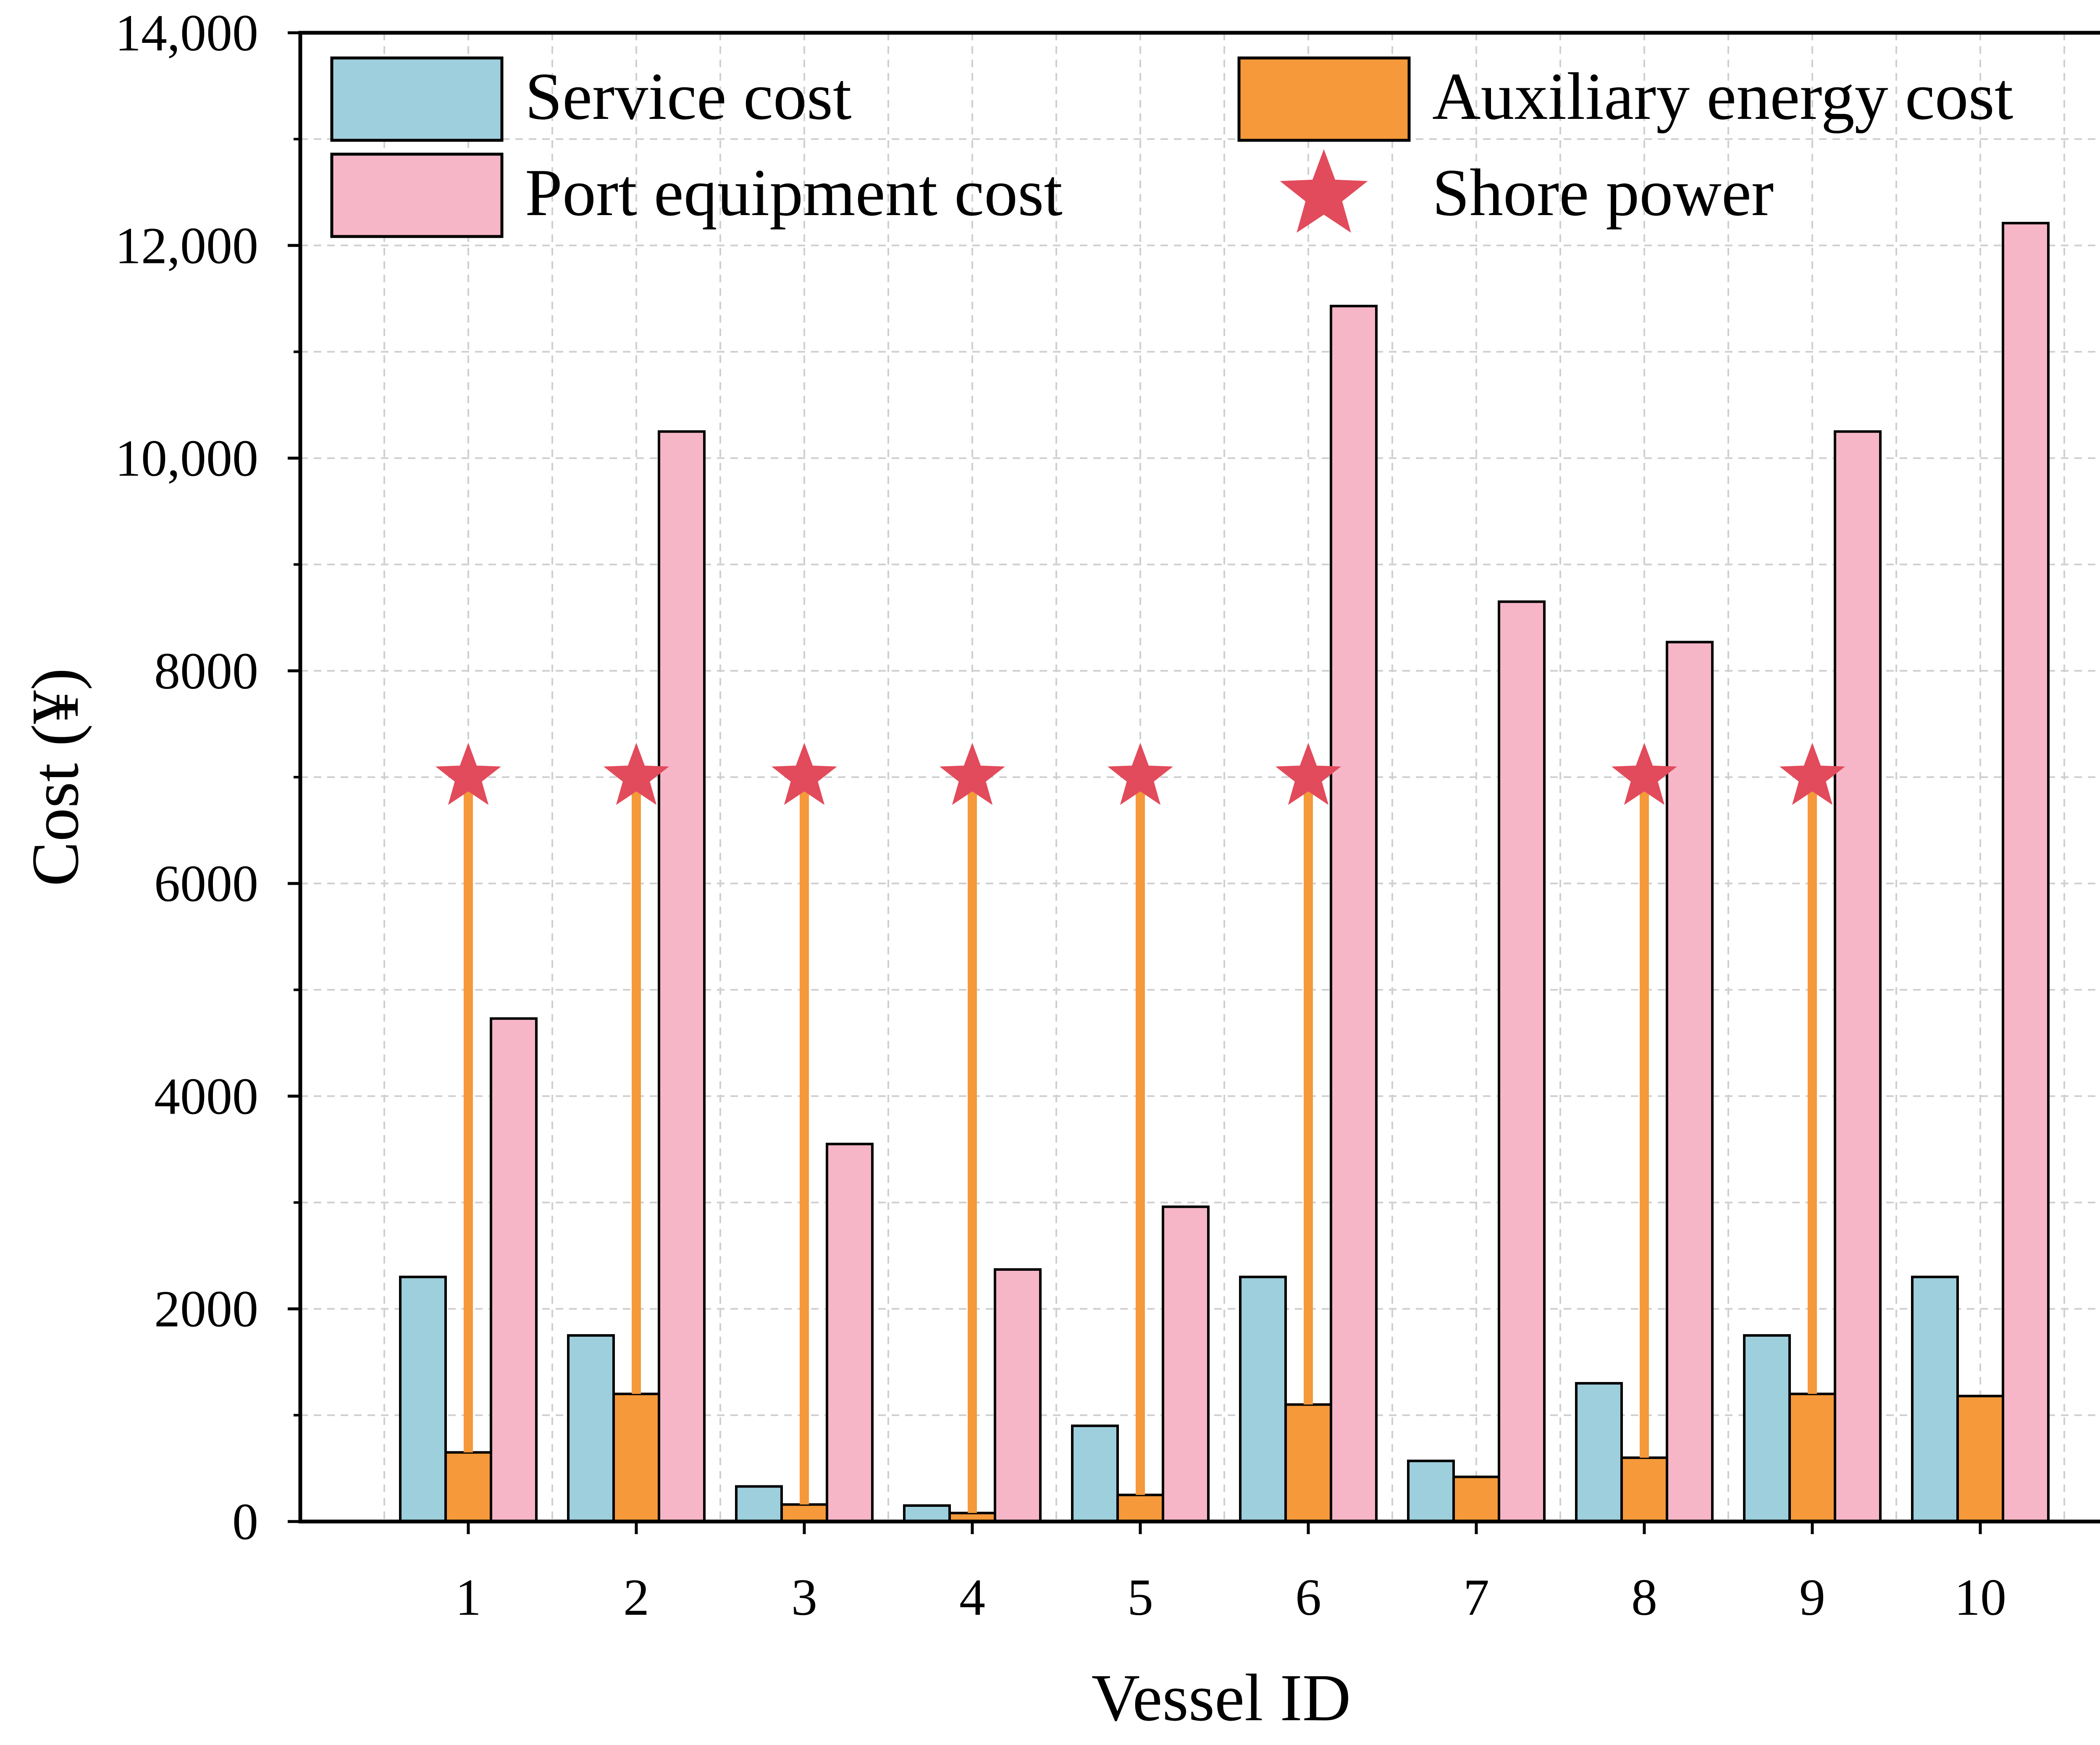  I want to click on y-tick-label: 4000, so click(206, 1096).